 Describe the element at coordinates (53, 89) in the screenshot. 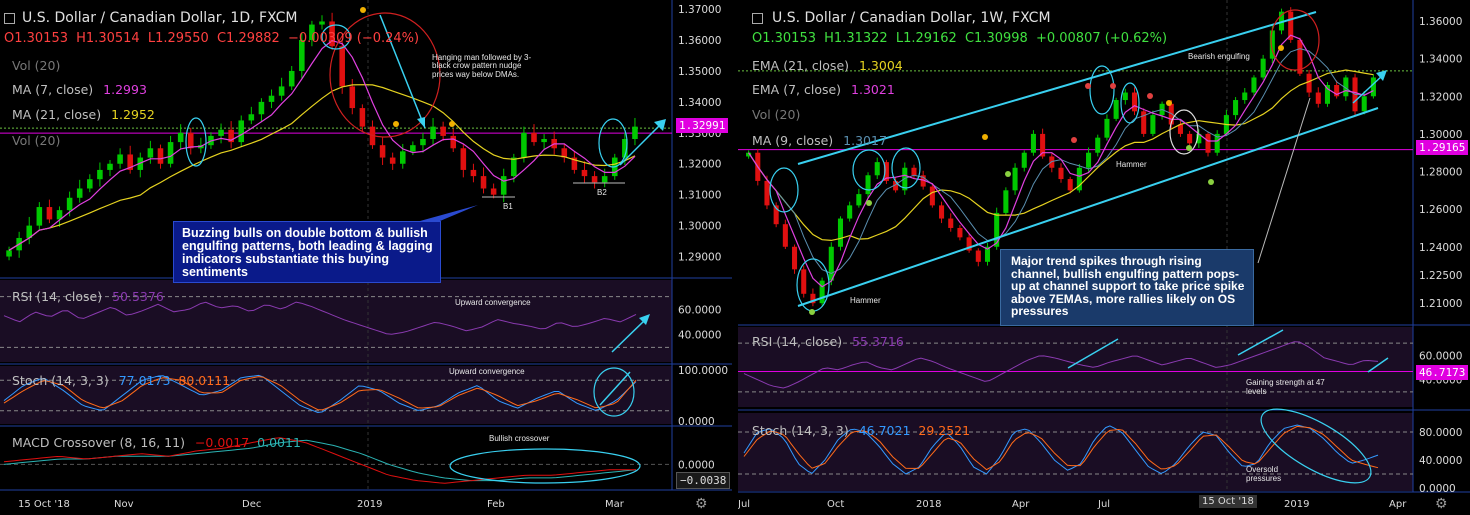

I see `left-ma7-label: MA (7, close)` at that location.